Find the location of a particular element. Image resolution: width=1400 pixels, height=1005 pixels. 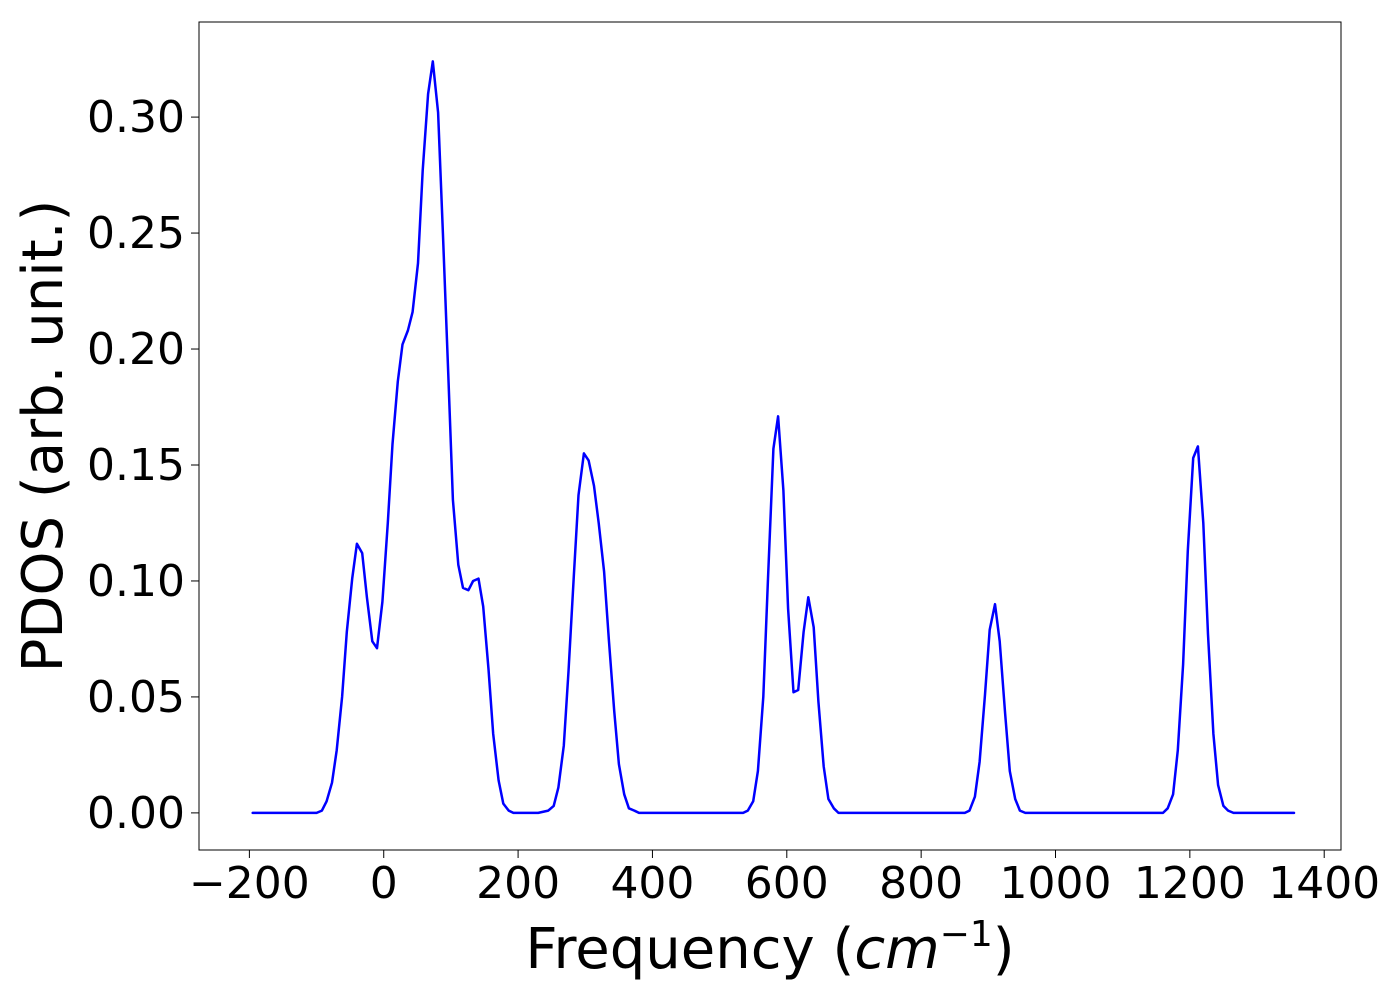

x-tick-label: 1400 is located at coordinates (1324, 883).